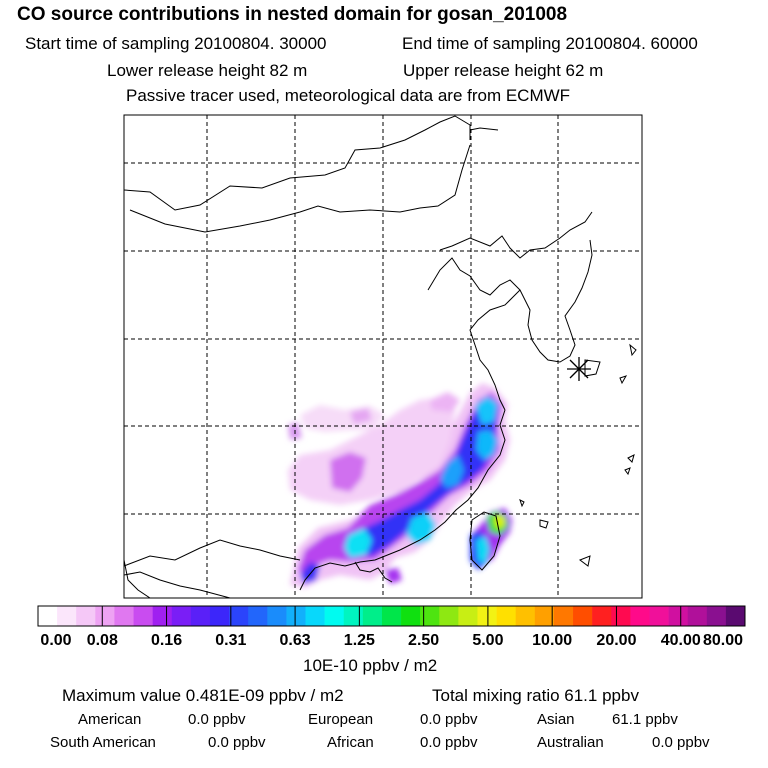 Image resolution: width=768 pixels, height=768 pixels. Describe the element at coordinates (535, 695) in the screenshot. I see `total-mixing-ratio: Total mixing ratio 61.1 ppbv` at that location.